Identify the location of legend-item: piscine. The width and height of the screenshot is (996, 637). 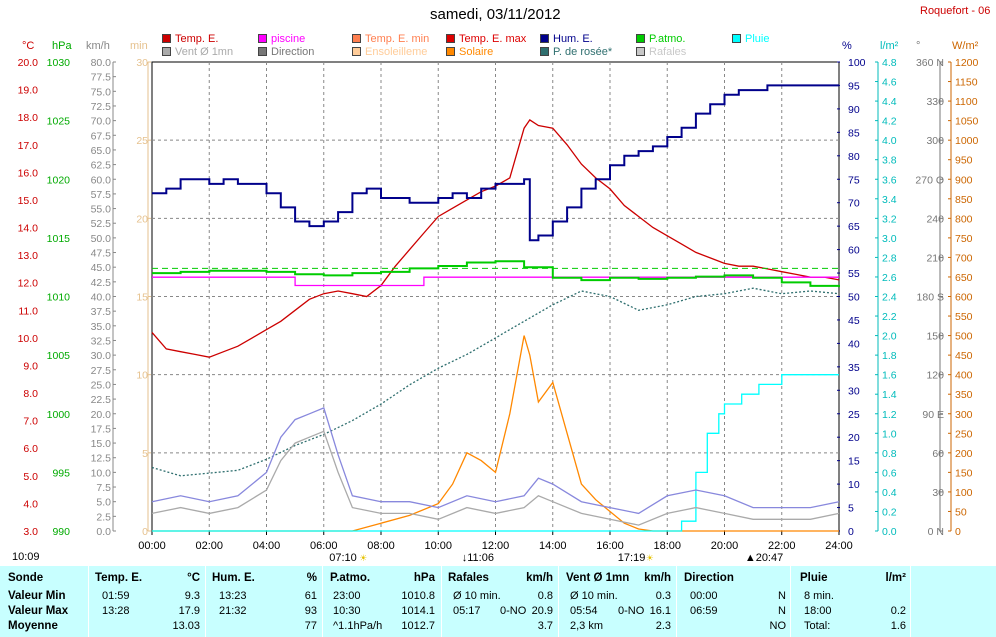
(281, 39).